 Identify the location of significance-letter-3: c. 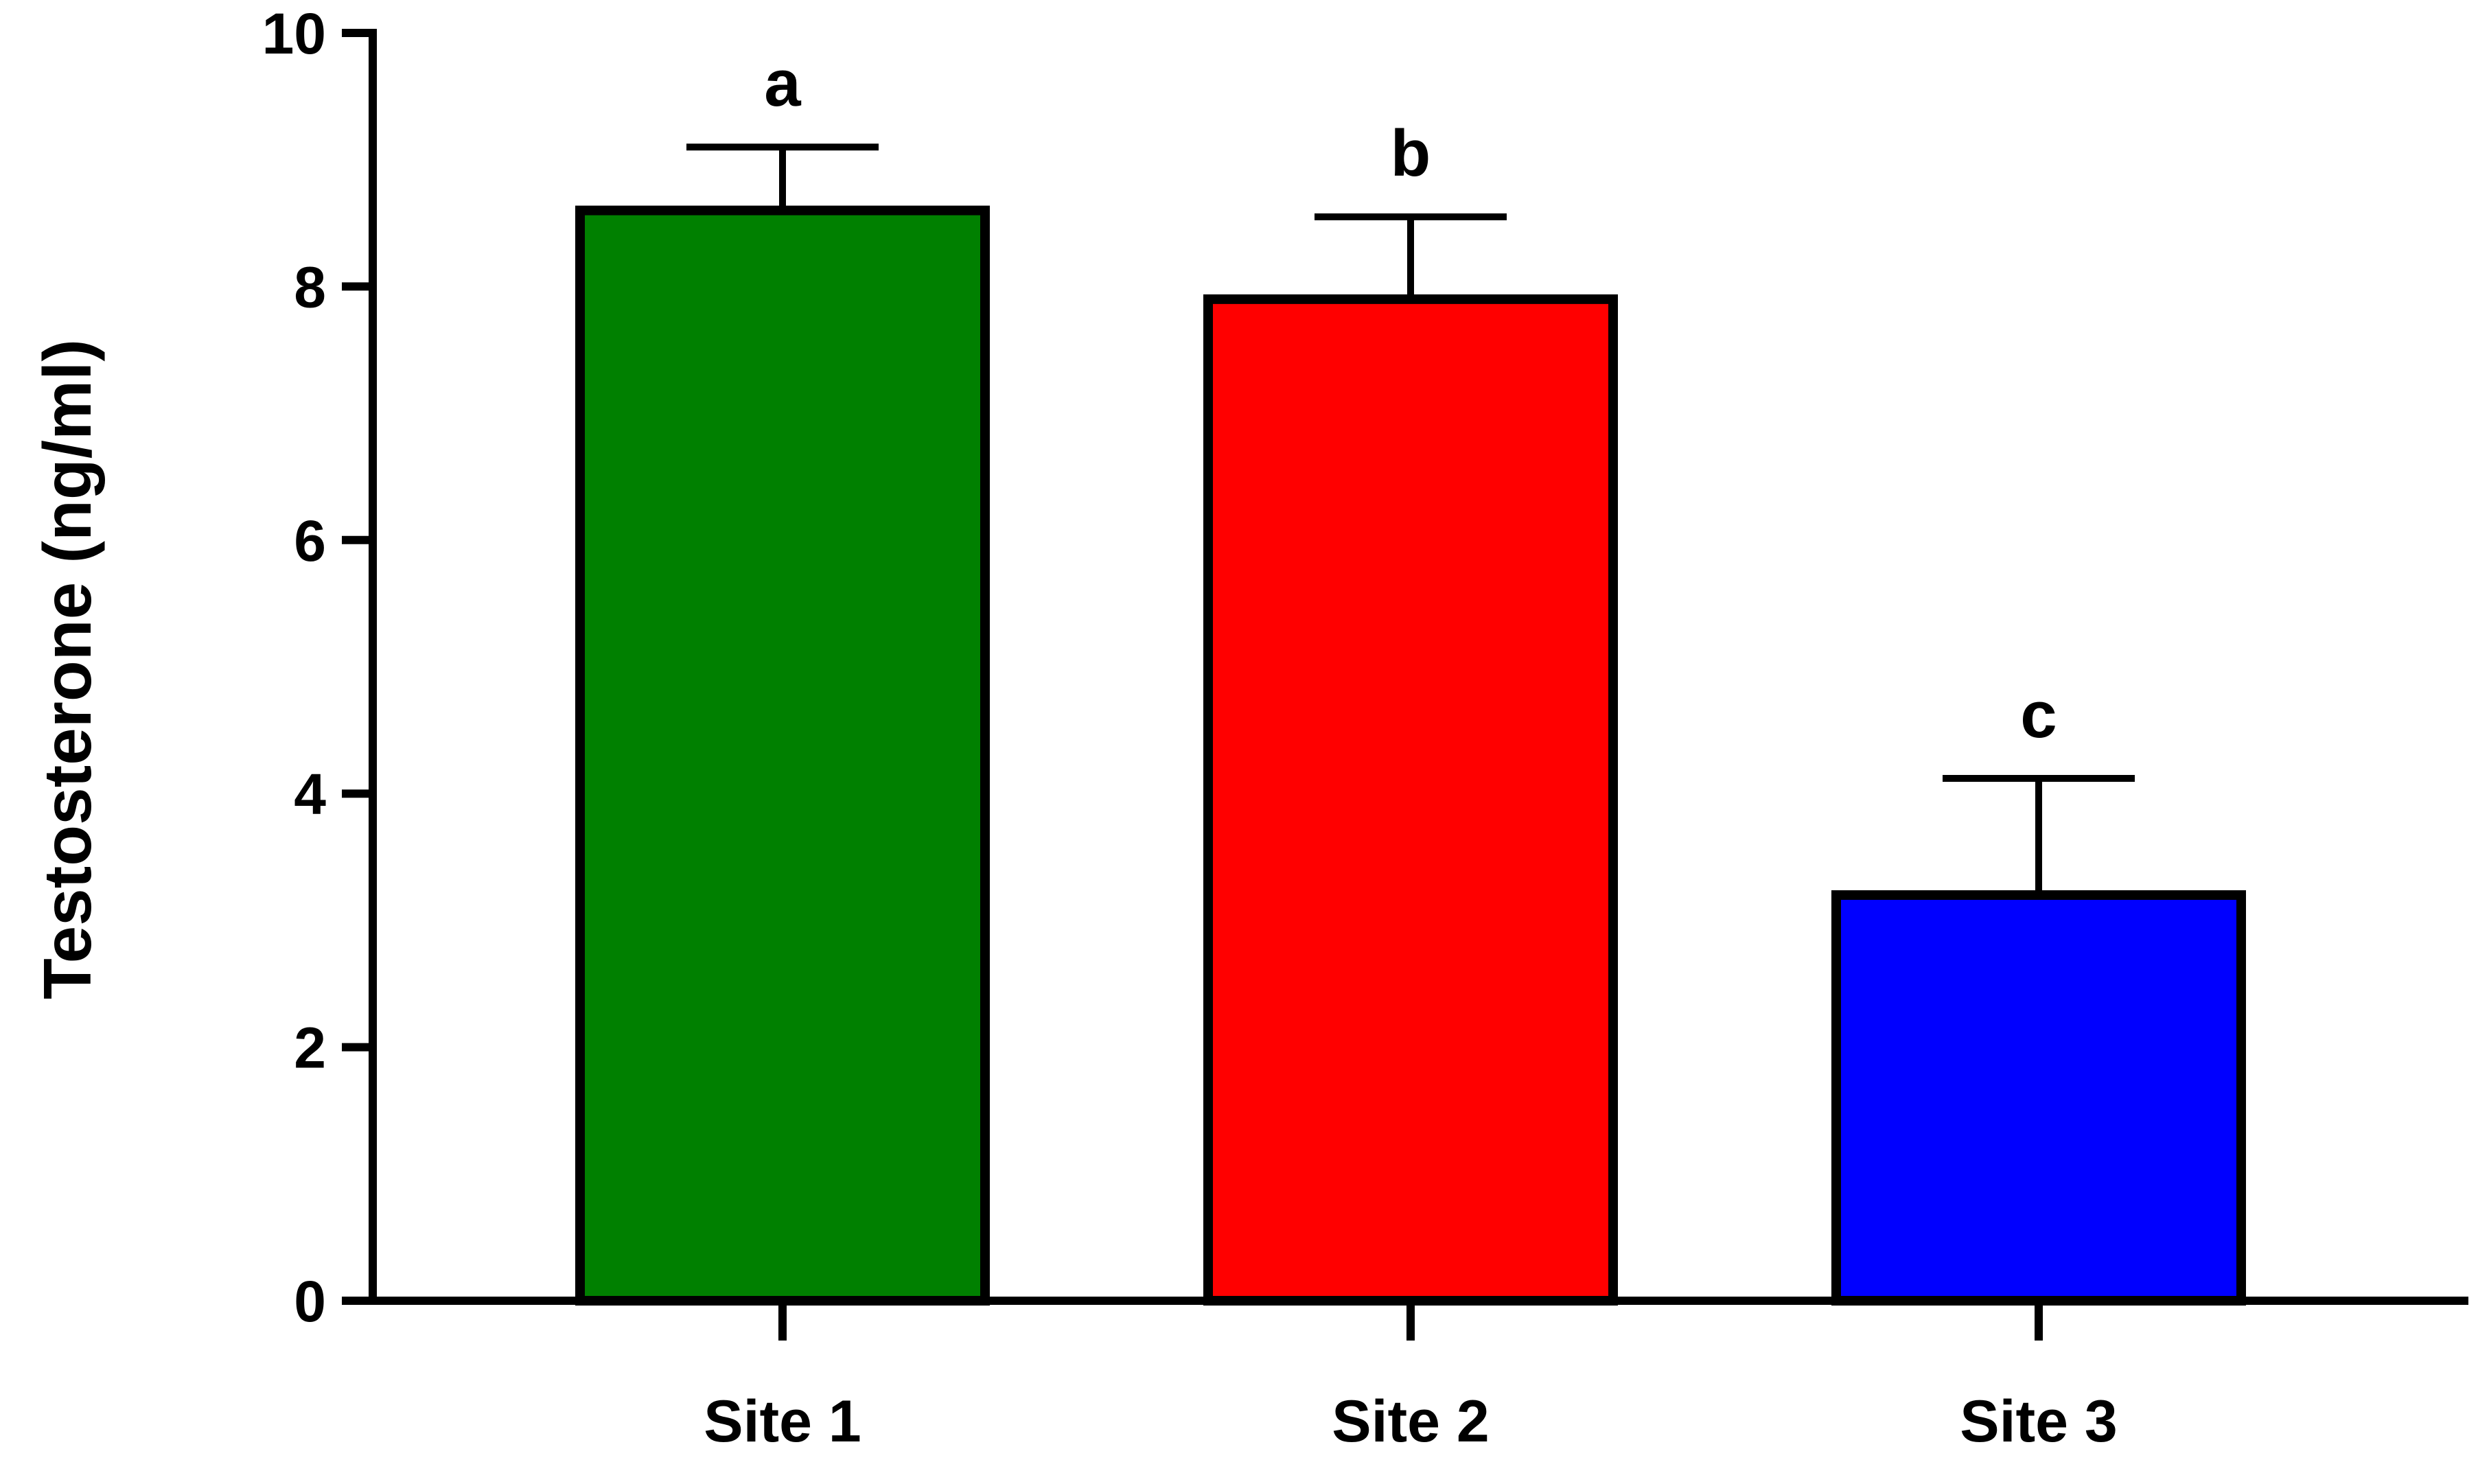
(2039, 715).